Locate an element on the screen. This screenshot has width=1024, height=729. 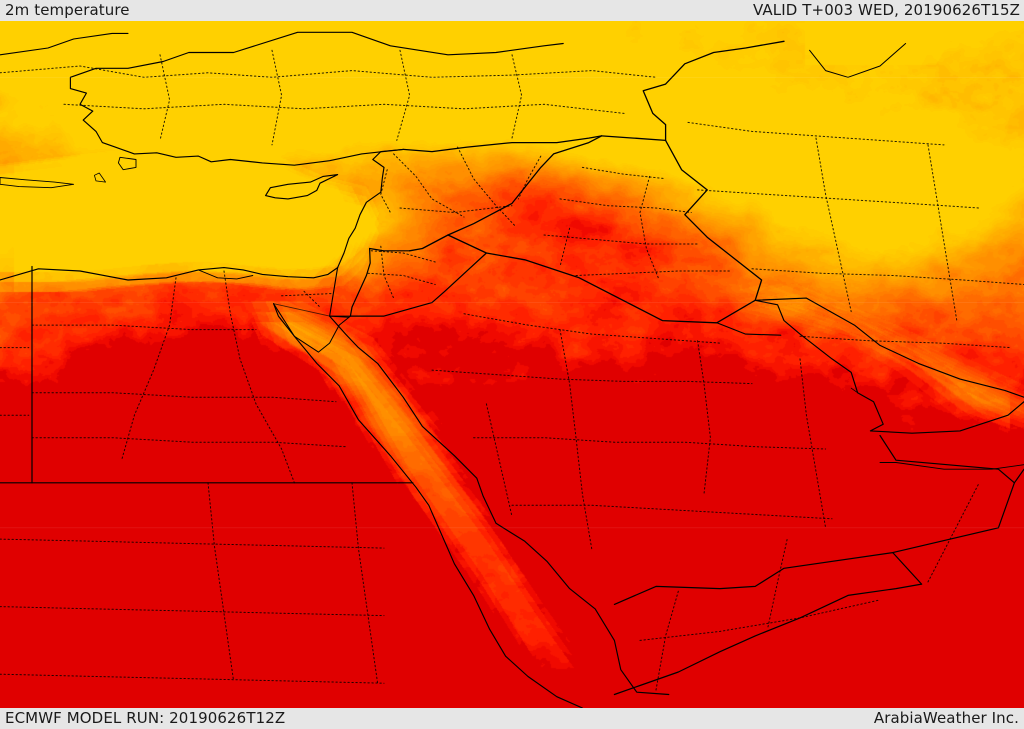
model-run-label: ECMWF MODEL RUN: 20190626T12Z is located at coordinates (145, 718).